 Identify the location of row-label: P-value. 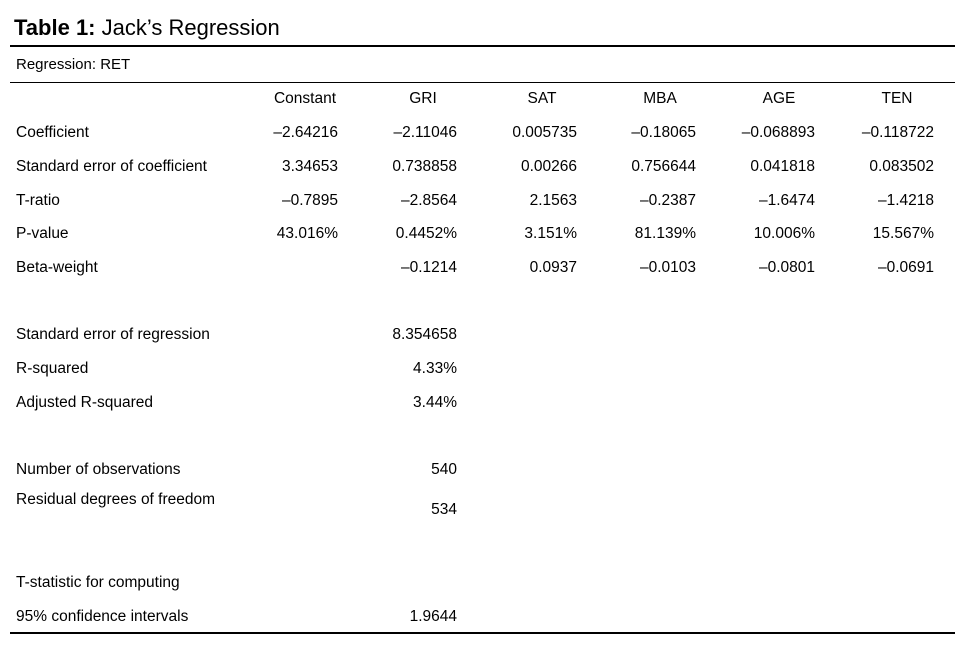
(42, 233).